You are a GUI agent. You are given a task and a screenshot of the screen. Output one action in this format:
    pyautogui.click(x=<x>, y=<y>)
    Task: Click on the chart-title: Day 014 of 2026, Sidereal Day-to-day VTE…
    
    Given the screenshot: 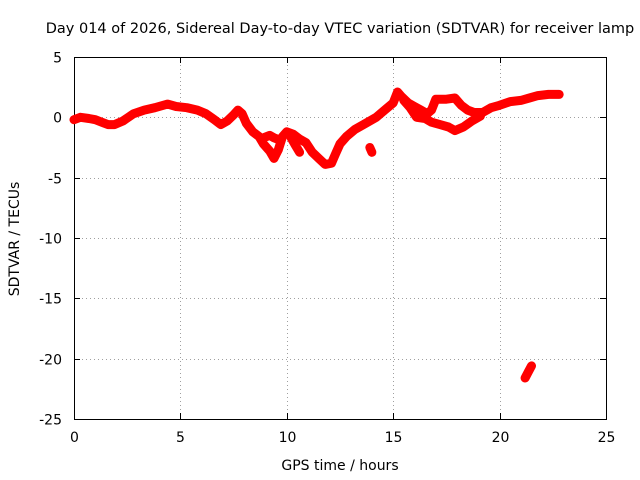 What is the action you would take?
    pyautogui.click(x=340, y=29)
    